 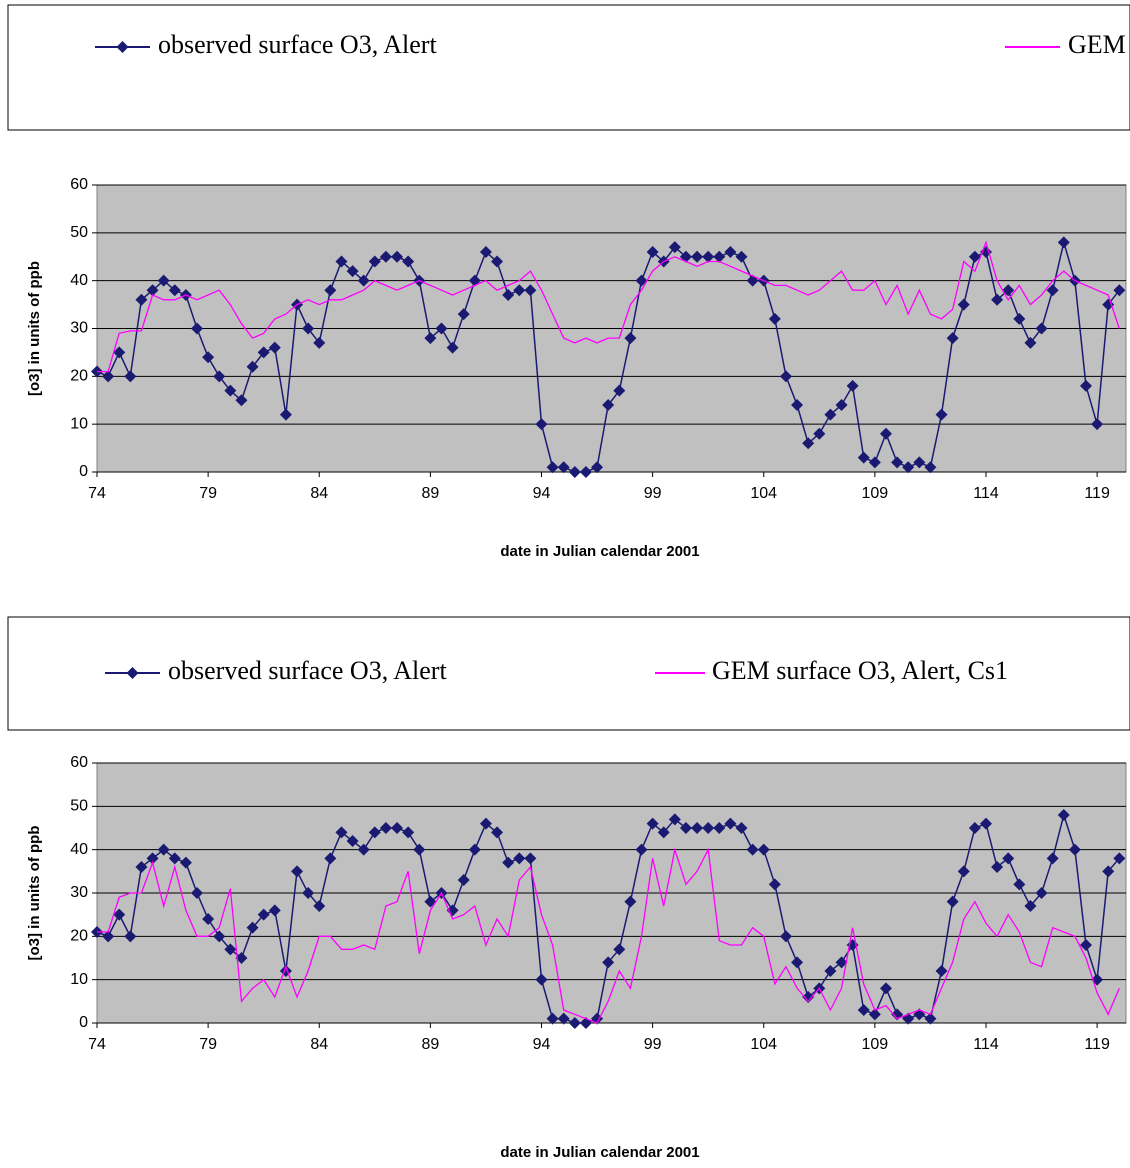 What do you see at coordinates (79, 936) in the screenshot?
I see `y-tick-label: 20` at bounding box center [79, 936].